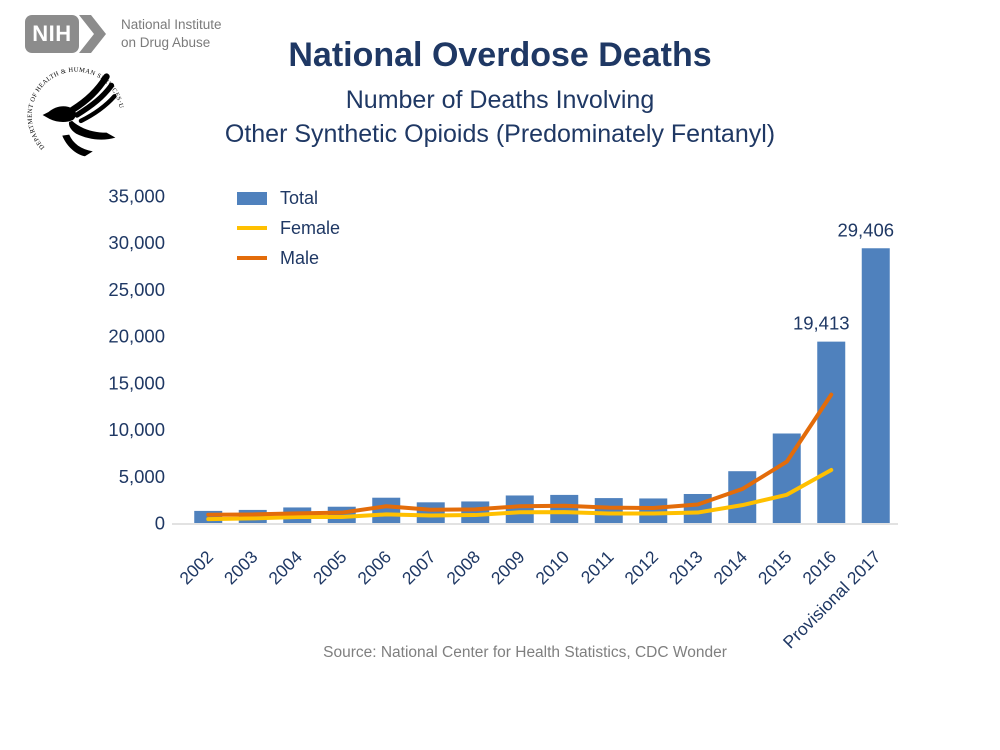  I want to click on nih-acronym: NIH, so click(52, 34).